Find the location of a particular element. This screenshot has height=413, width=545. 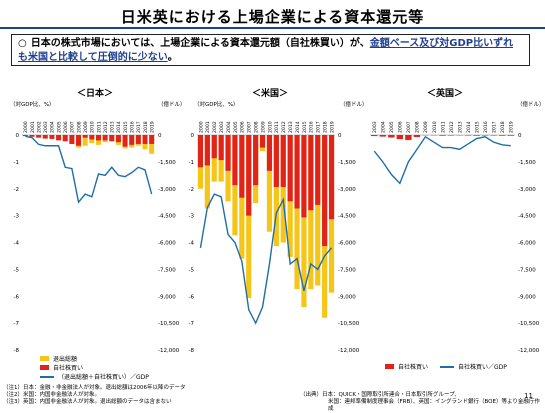

us-x-tick-label: 2000 is located at coordinates (201, 127).